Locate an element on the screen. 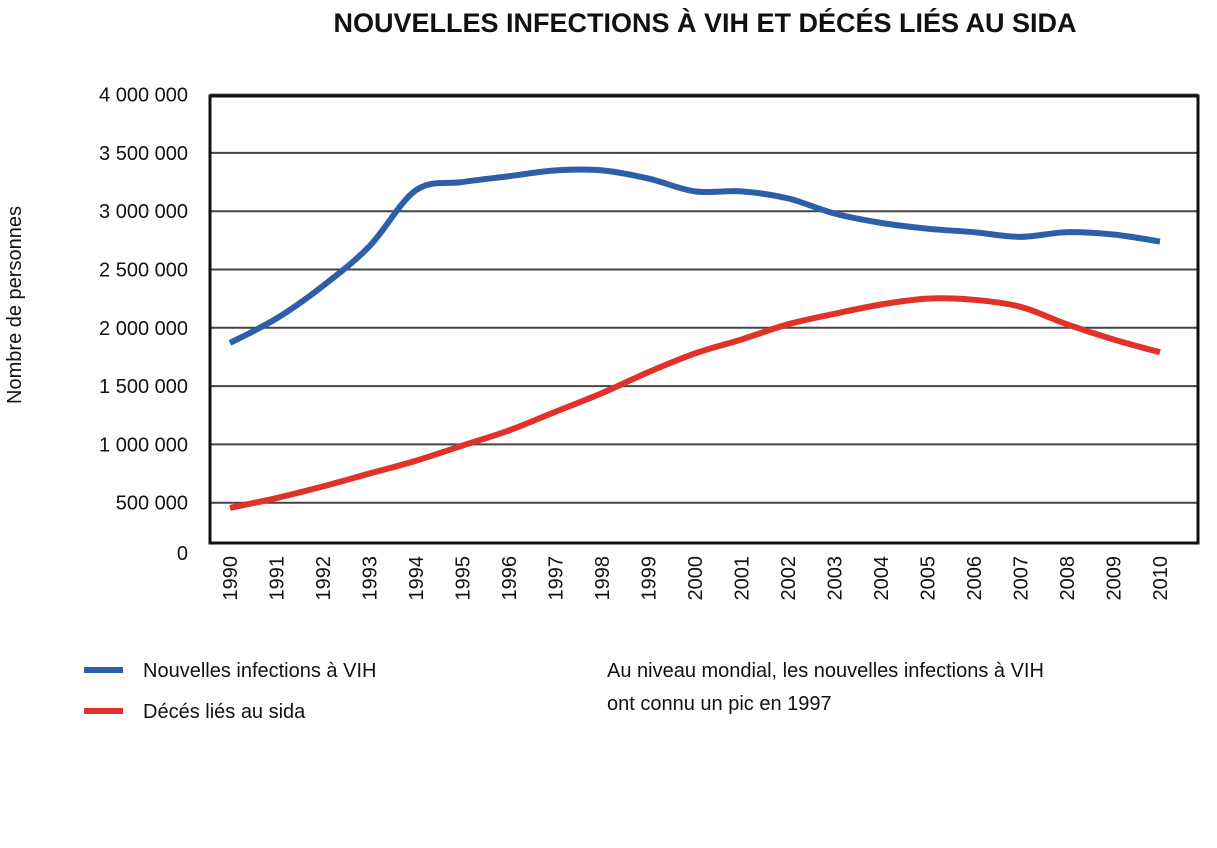 This screenshot has width=1217, height=848. y-tick-label: 3 000 000 is located at coordinates (143, 212).